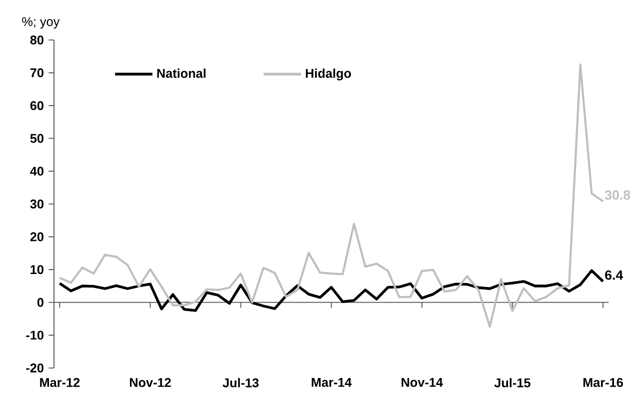 Image resolution: width=644 pixels, height=404 pixels. Describe the element at coordinates (150, 382) in the screenshot. I see `x-tick-label: Nov-12` at that location.